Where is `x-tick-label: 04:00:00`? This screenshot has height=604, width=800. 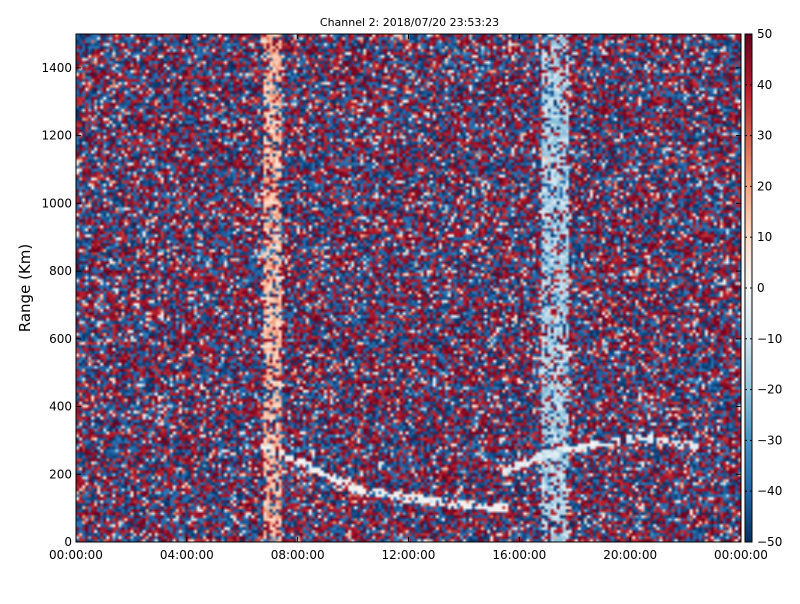 x-tick-label: 04:00:00 is located at coordinates (187, 555).